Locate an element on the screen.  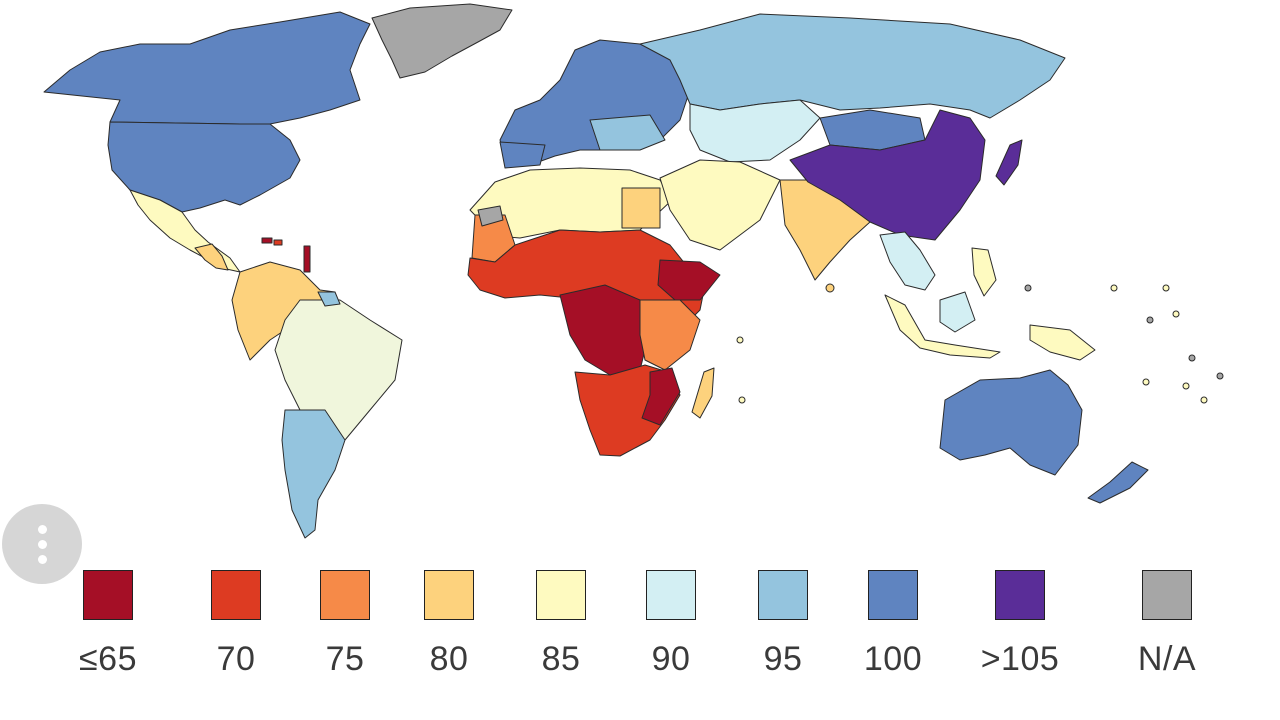
legend-label: 75 is located at coordinates (345, 659).